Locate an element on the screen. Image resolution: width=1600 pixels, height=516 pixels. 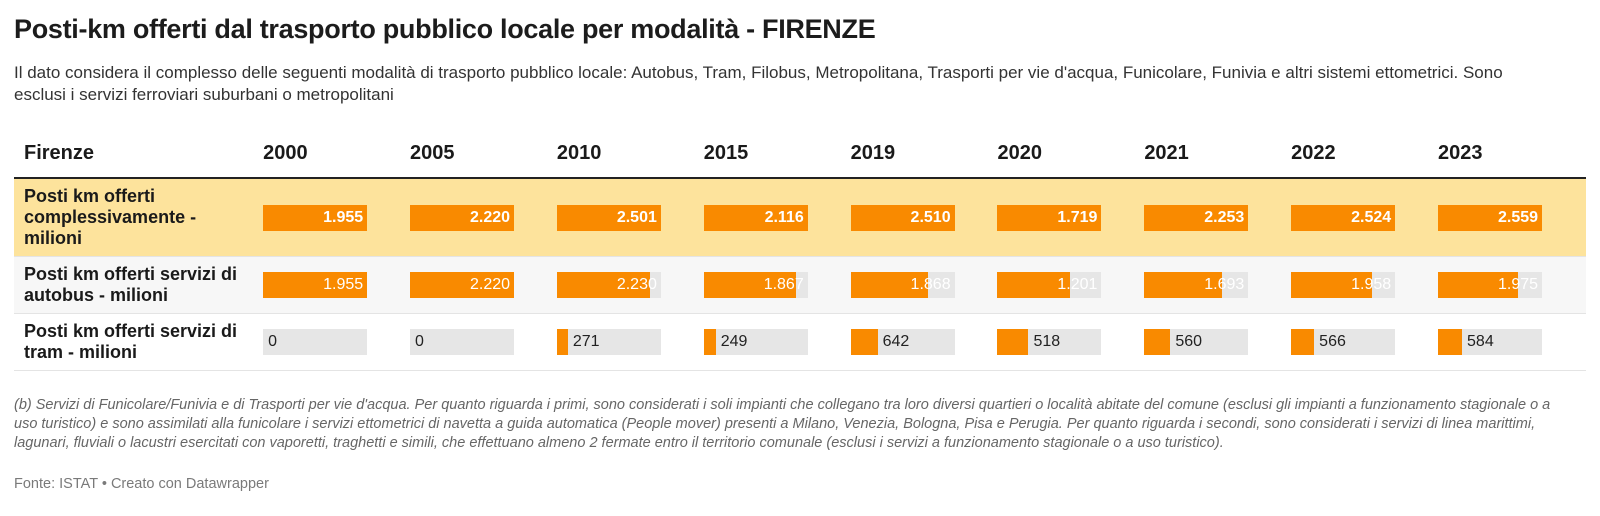
bar-value-label: 1.955 is located at coordinates (343, 217).